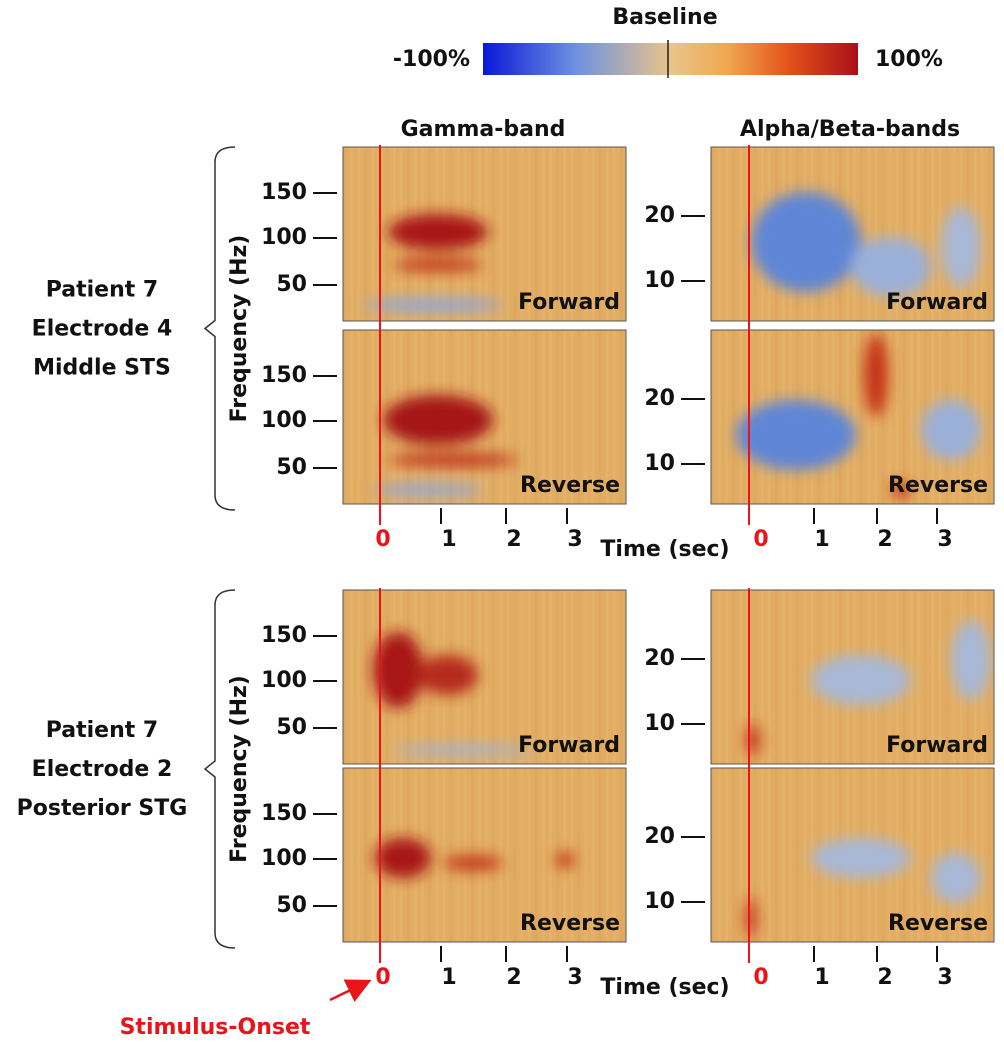  Describe the element at coordinates (291, 905) in the screenshot. I see `y-tick-label: 50` at that location.